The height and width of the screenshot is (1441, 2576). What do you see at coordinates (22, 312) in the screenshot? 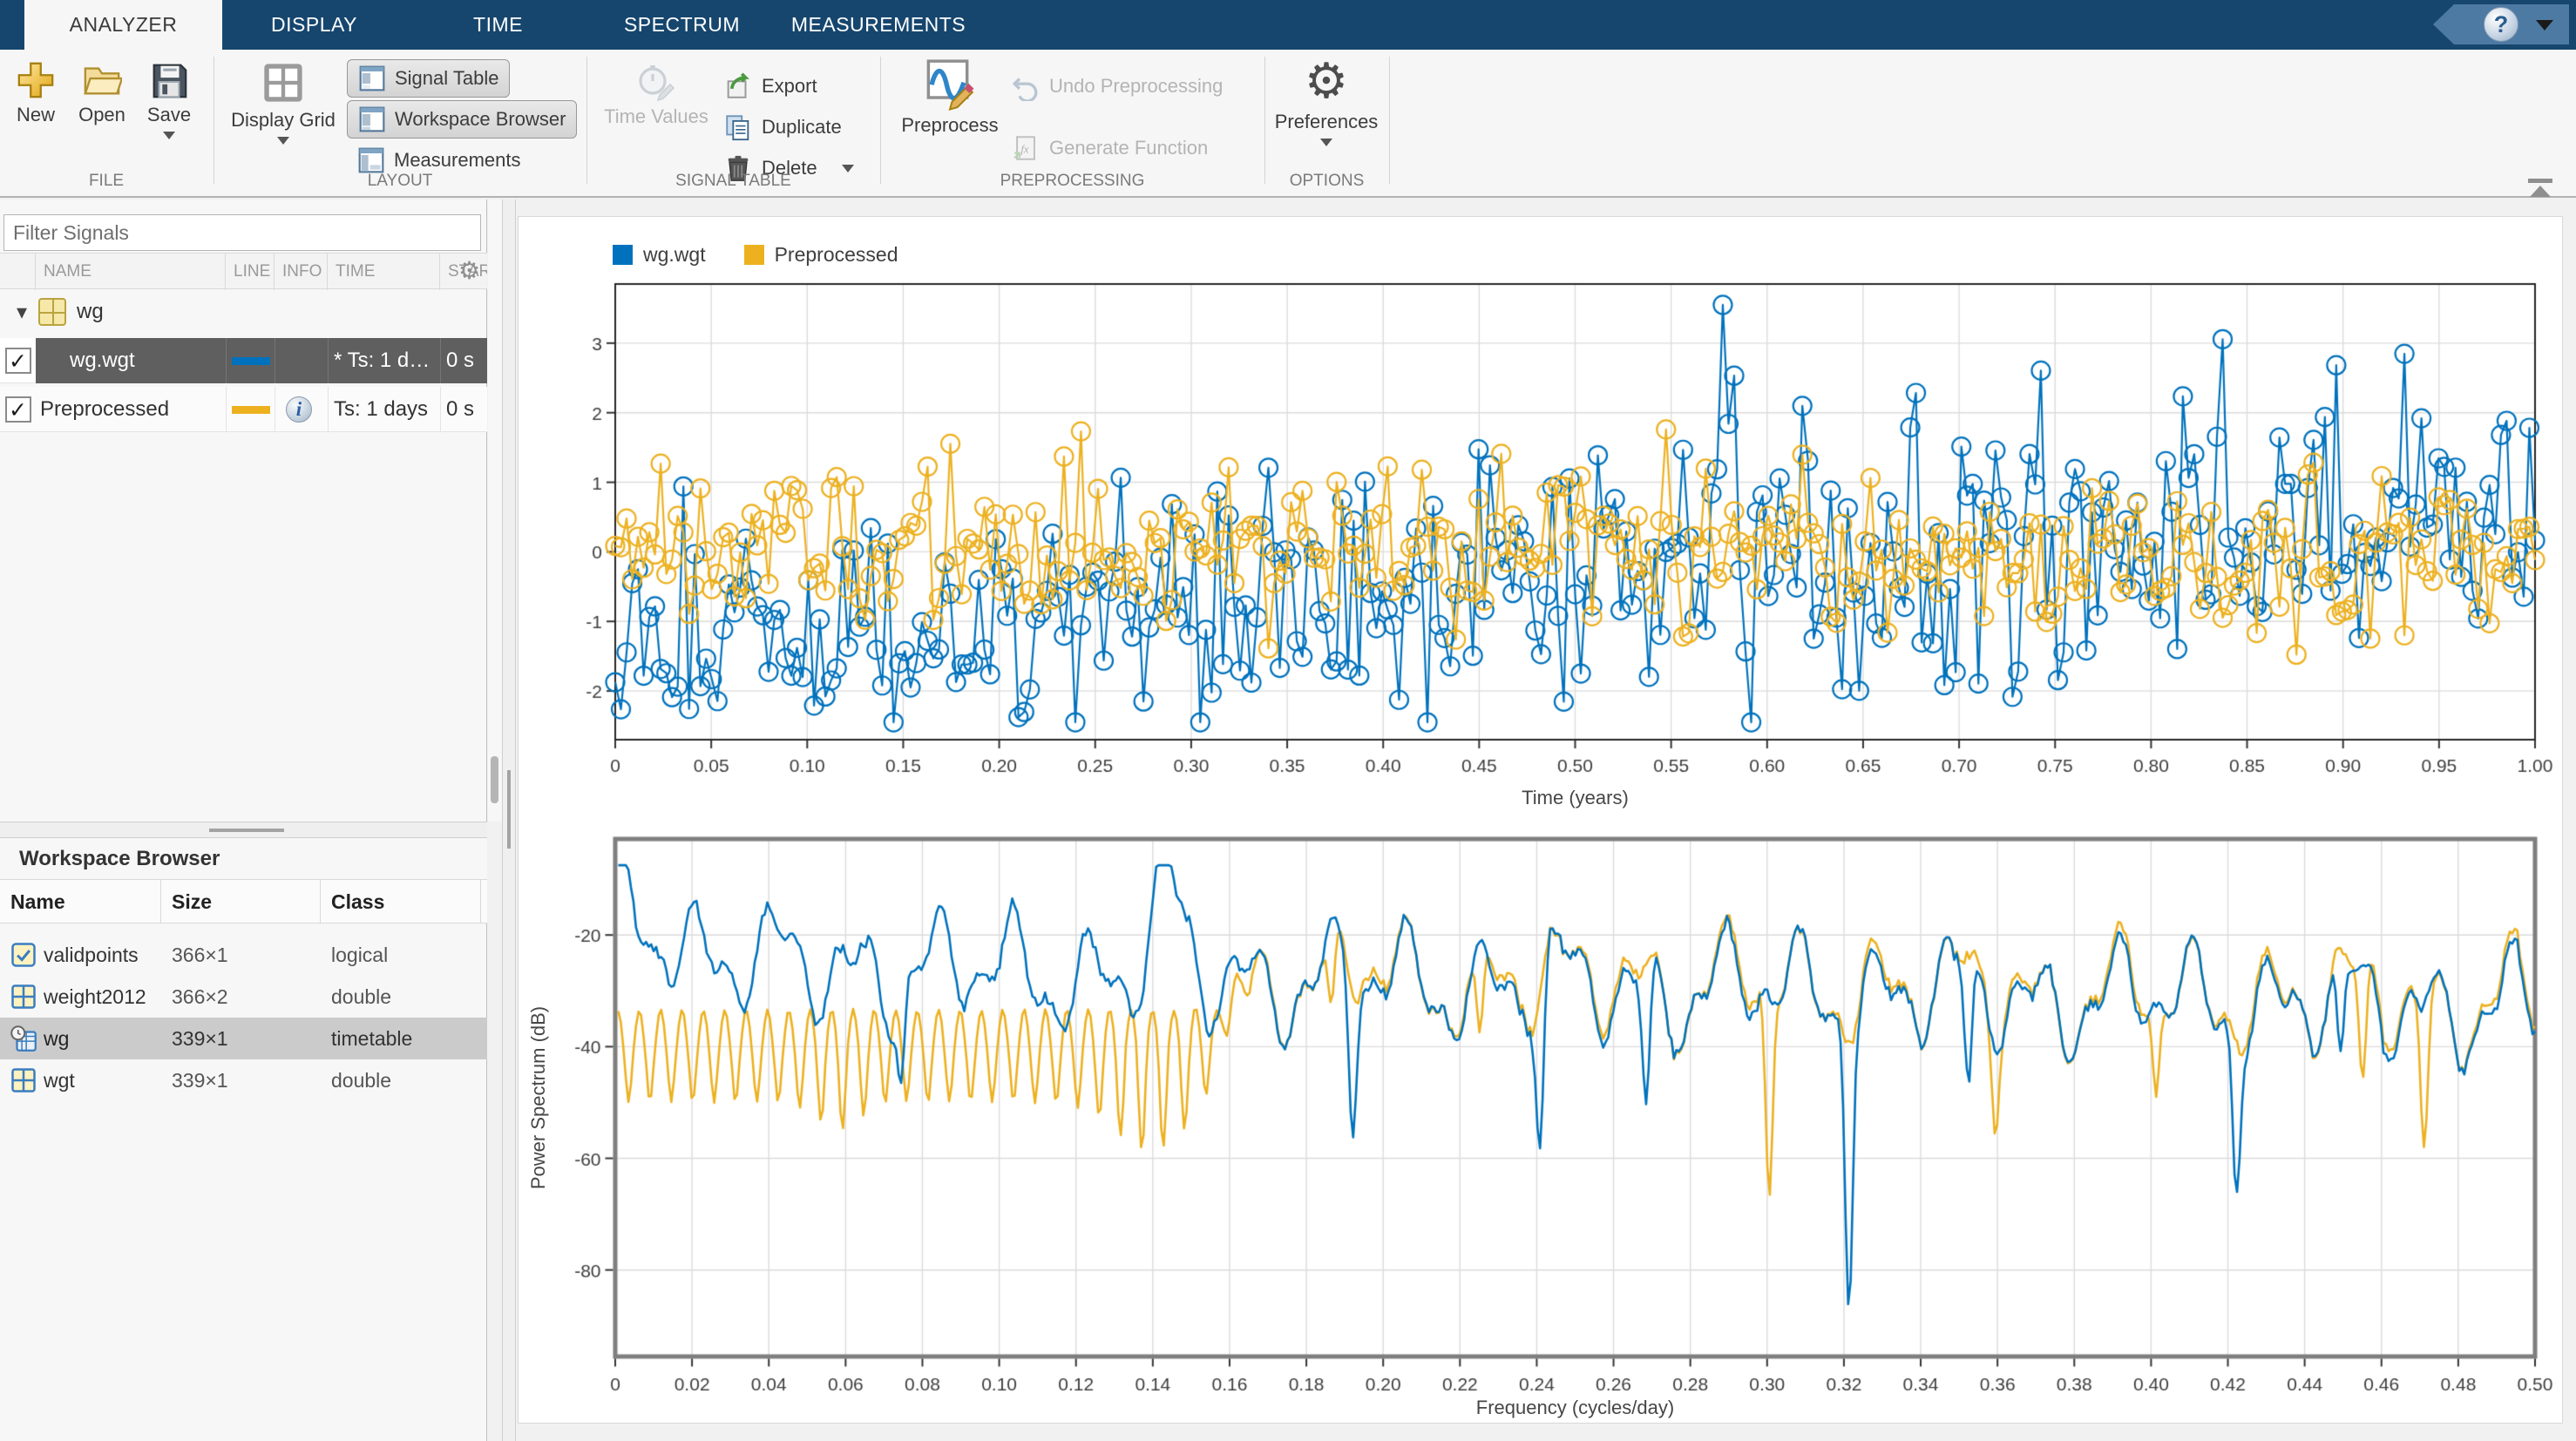
I see `group-expander-icon: ▾` at bounding box center [22, 312].